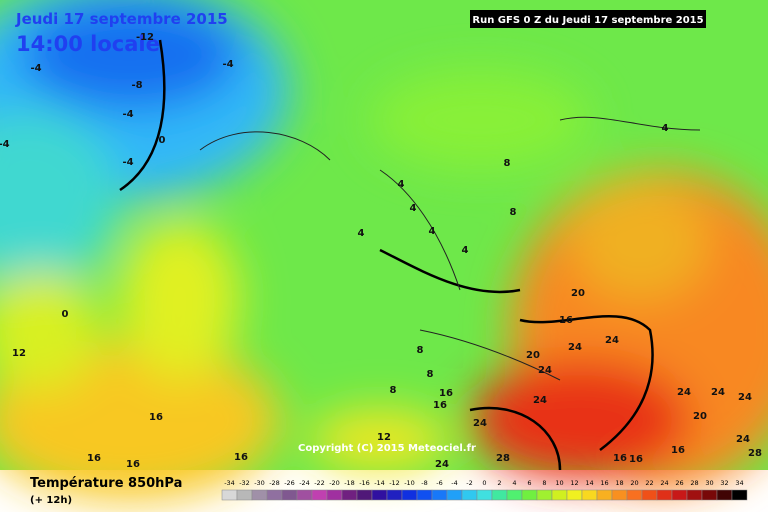 The image size is (768, 512). I want to click on colorbar-label: 6, so click(529, 483).